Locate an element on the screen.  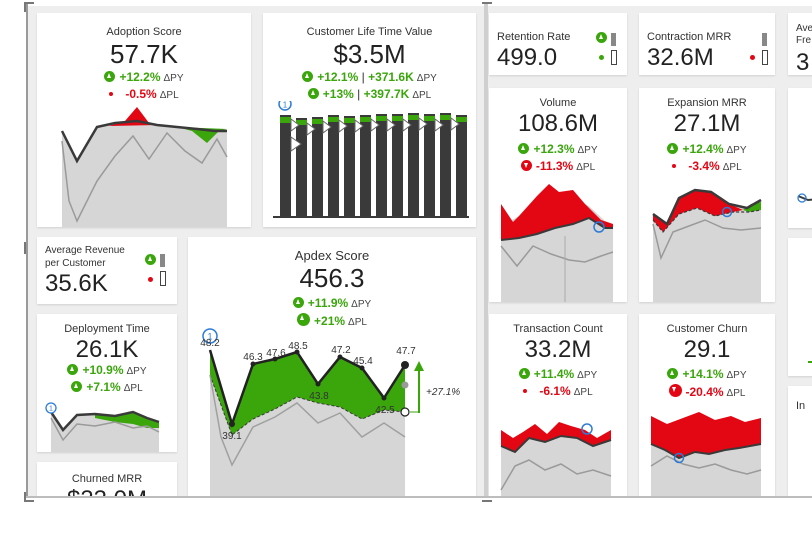
delta-pl: -6.1% ΔPL is located at coordinates (558, 391).